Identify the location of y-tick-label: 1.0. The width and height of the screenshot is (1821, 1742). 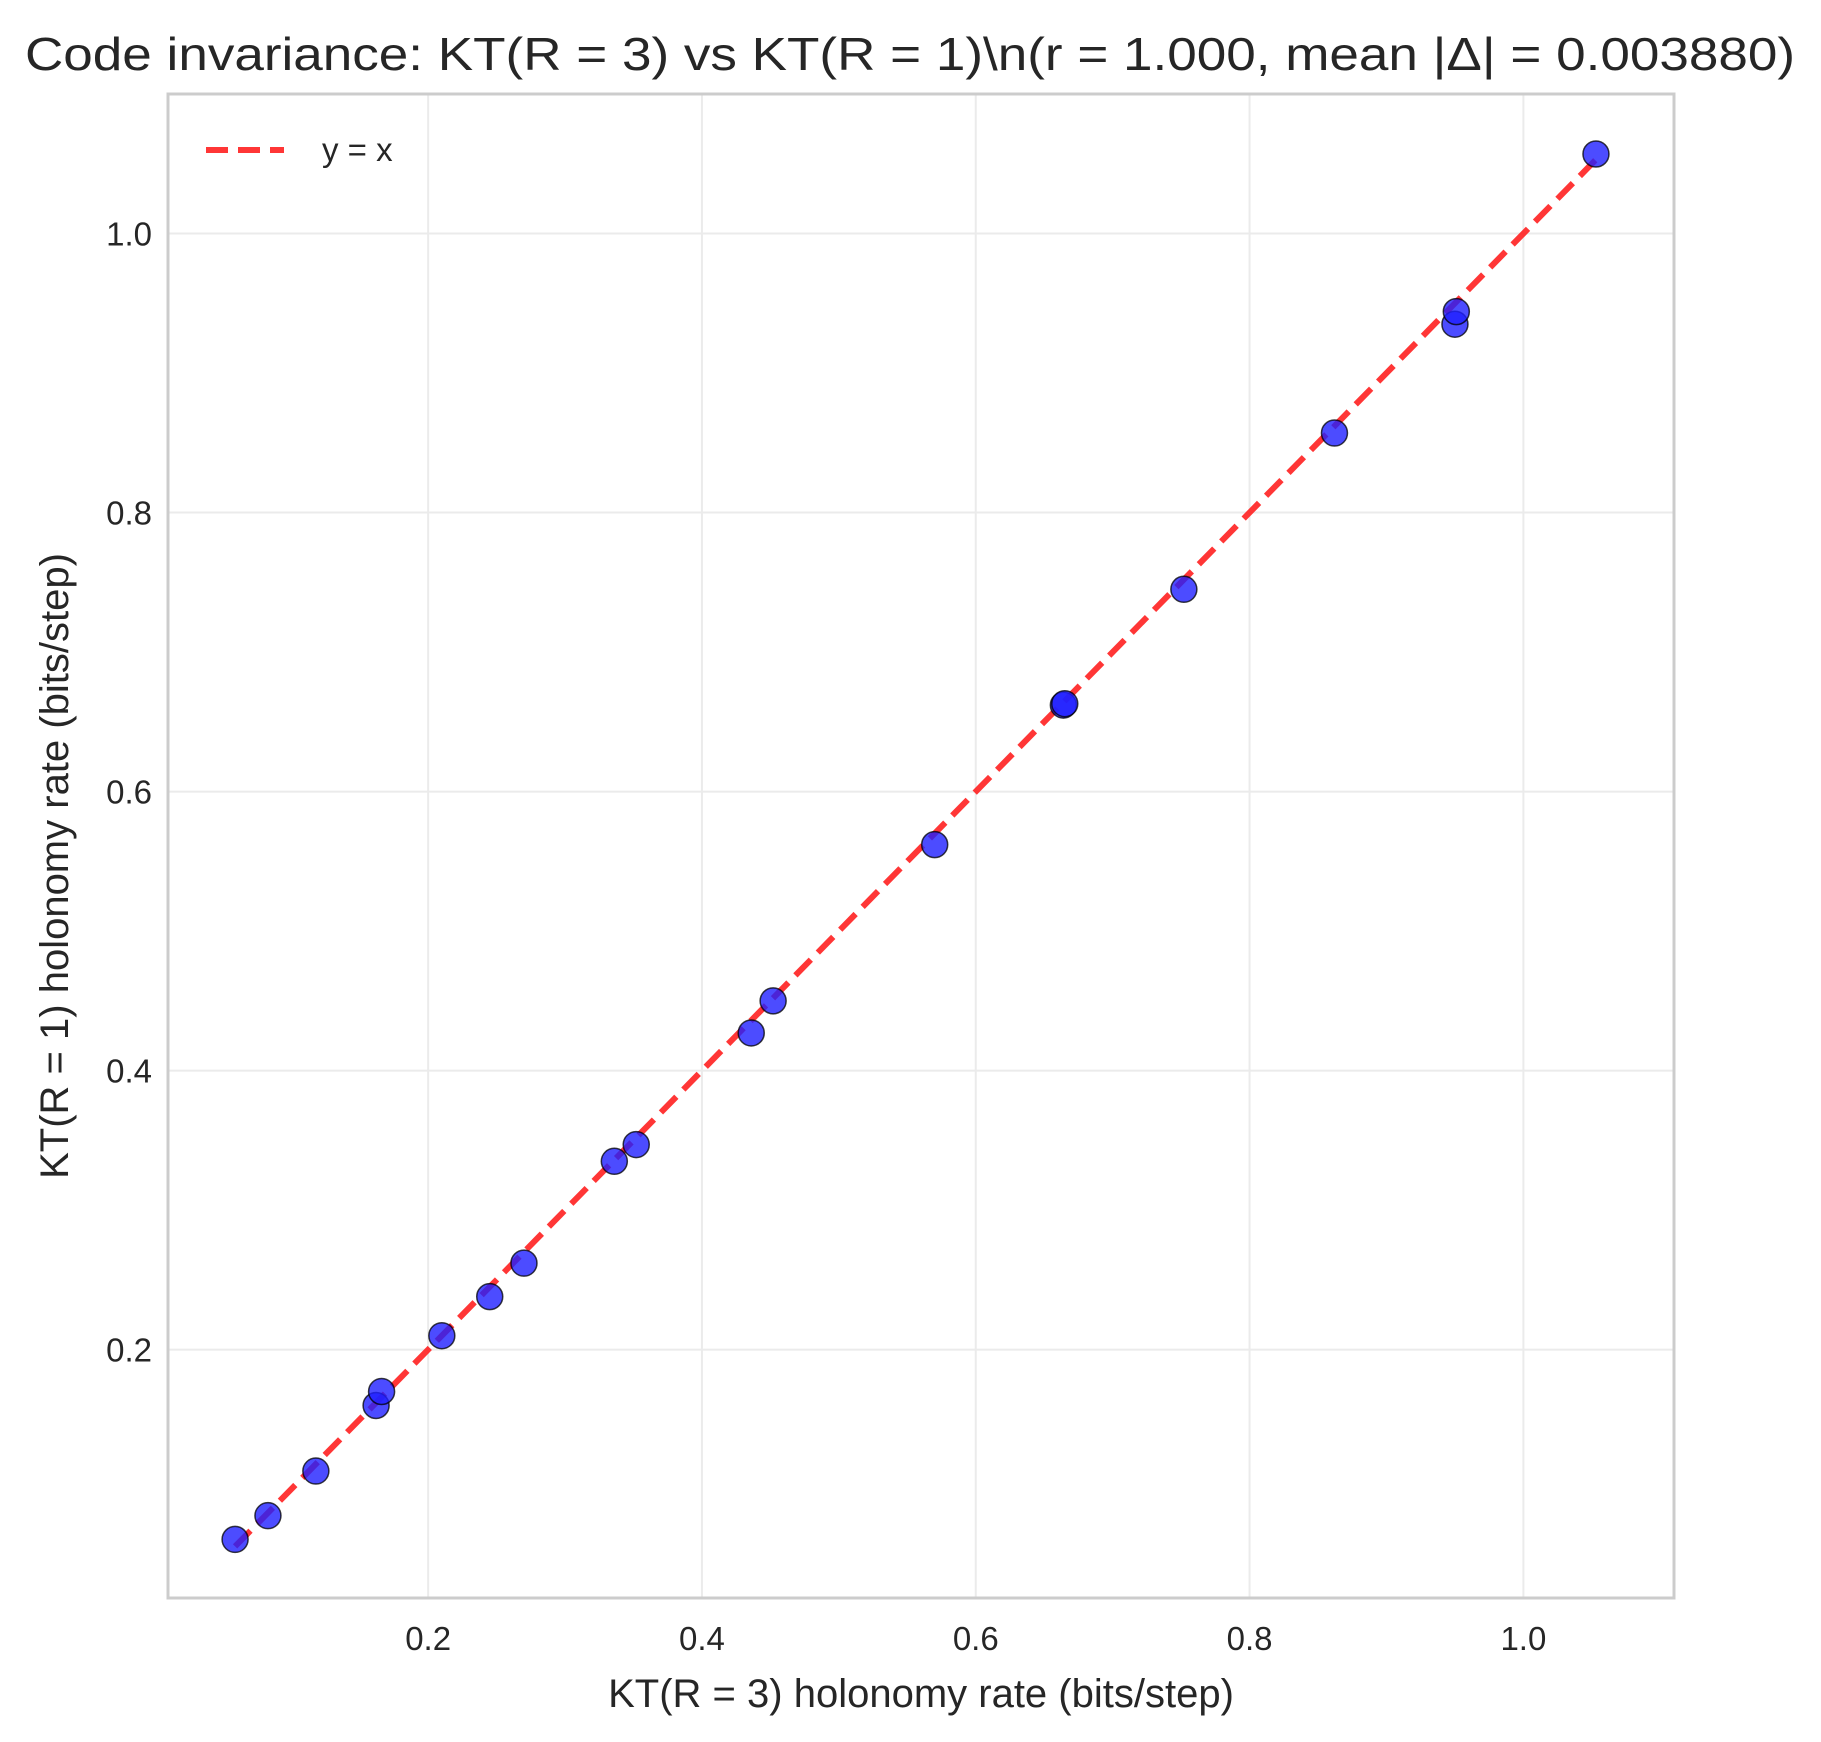
(129, 234).